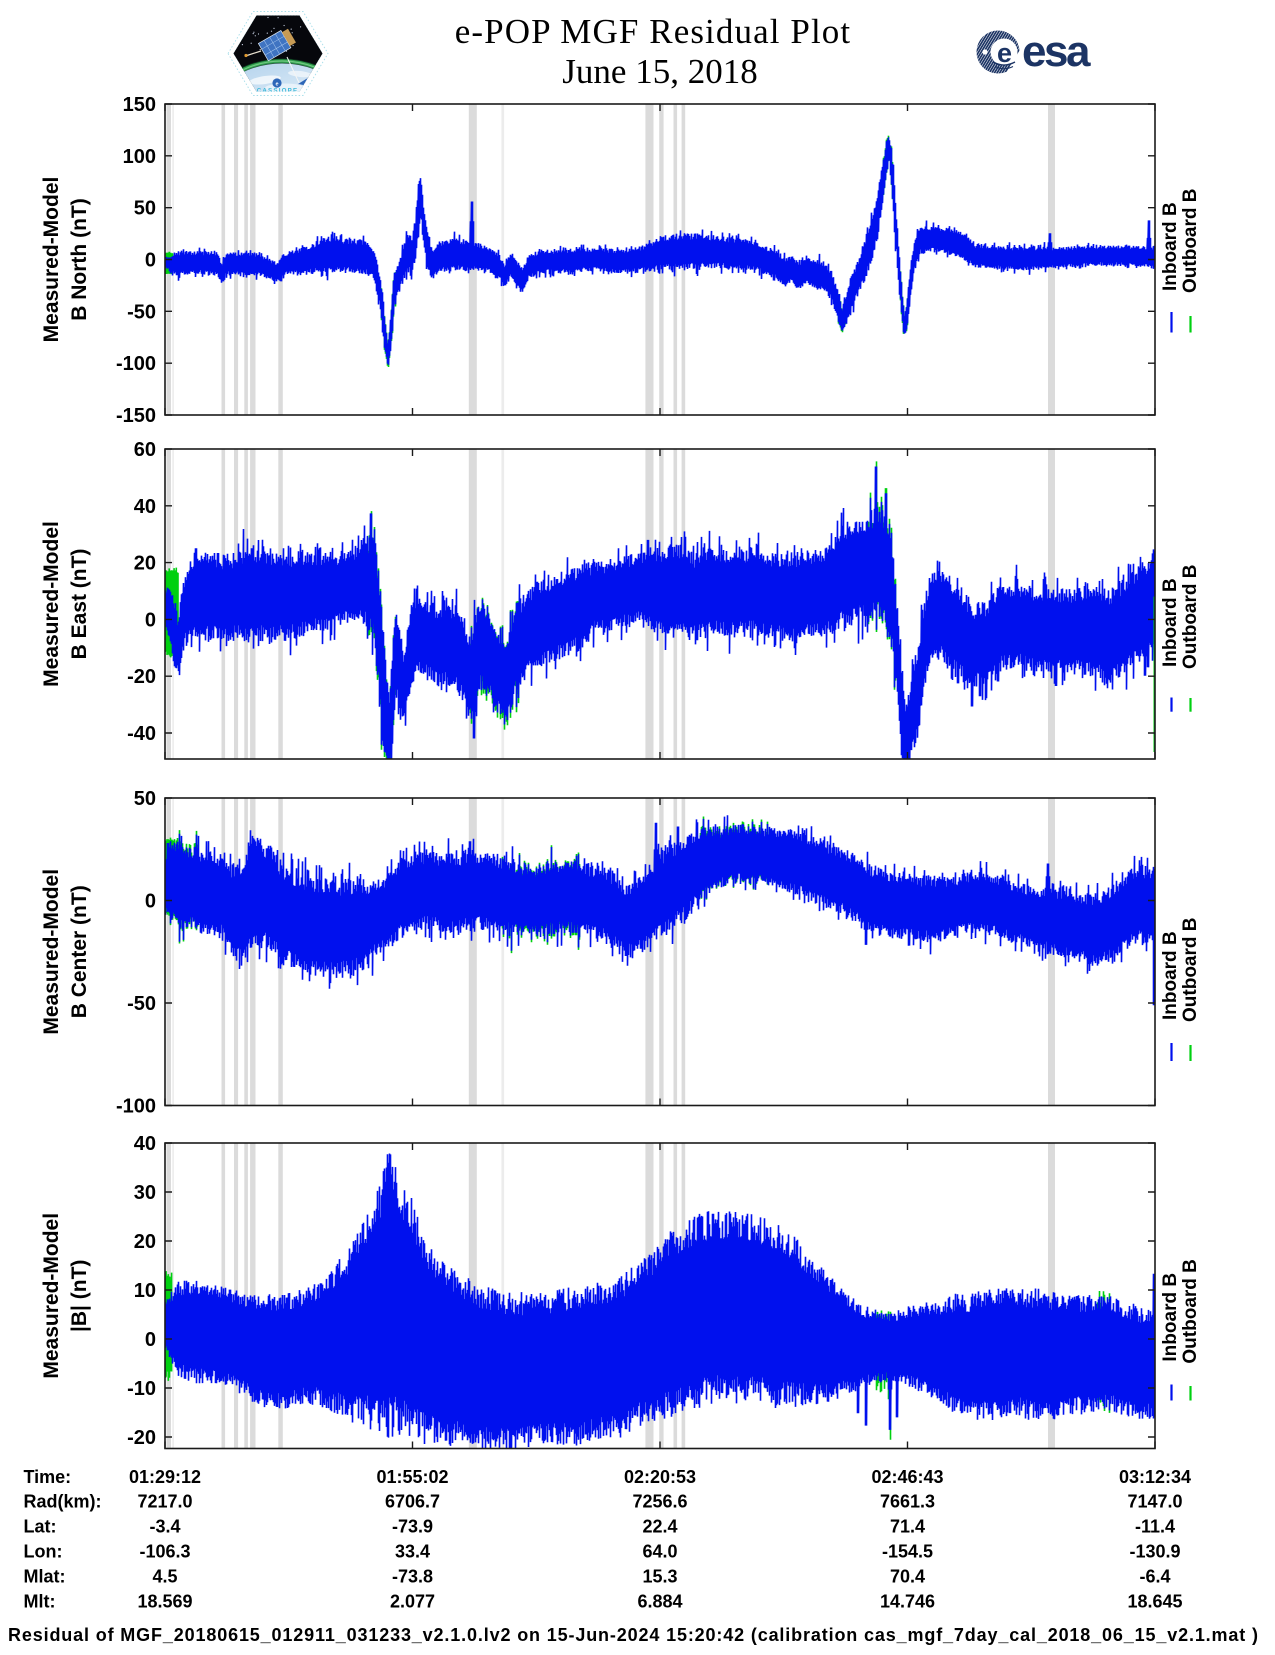  Describe the element at coordinates (659, 1552) in the screenshot. I see `svg-text: 64.0` at that location.